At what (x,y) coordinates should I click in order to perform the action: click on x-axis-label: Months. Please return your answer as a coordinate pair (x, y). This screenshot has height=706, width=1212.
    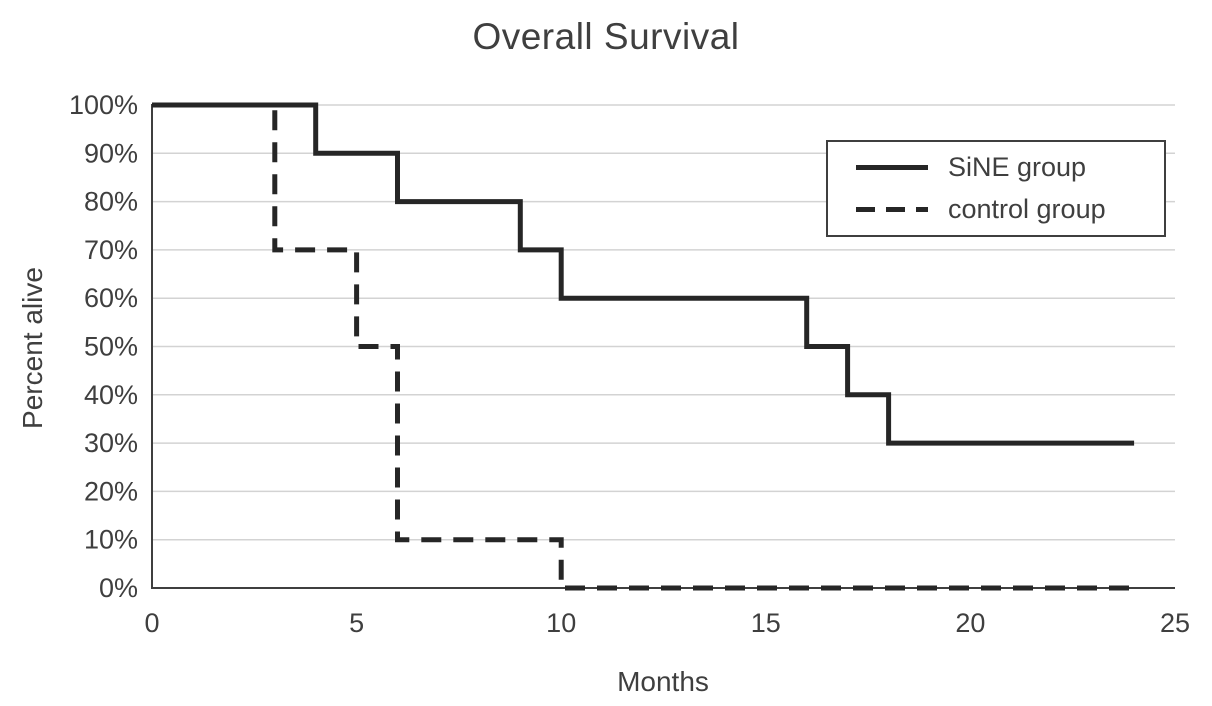
    Looking at the image, I should click on (663, 681).